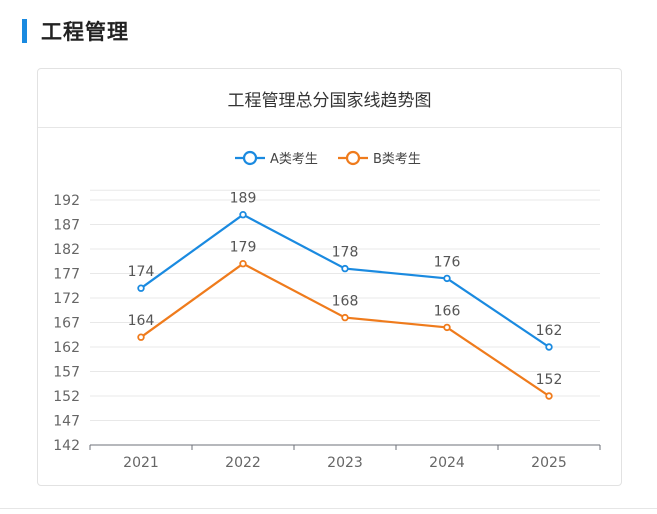 The height and width of the screenshot is (514, 657). I want to click on data-label: 164, so click(141, 321).